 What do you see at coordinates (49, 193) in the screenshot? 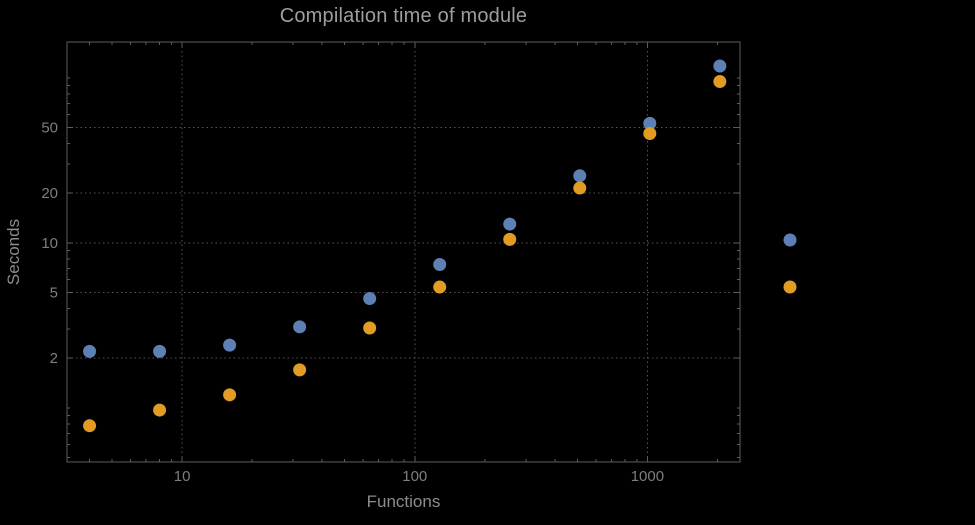
I see `y-tick-label: 20` at bounding box center [49, 193].